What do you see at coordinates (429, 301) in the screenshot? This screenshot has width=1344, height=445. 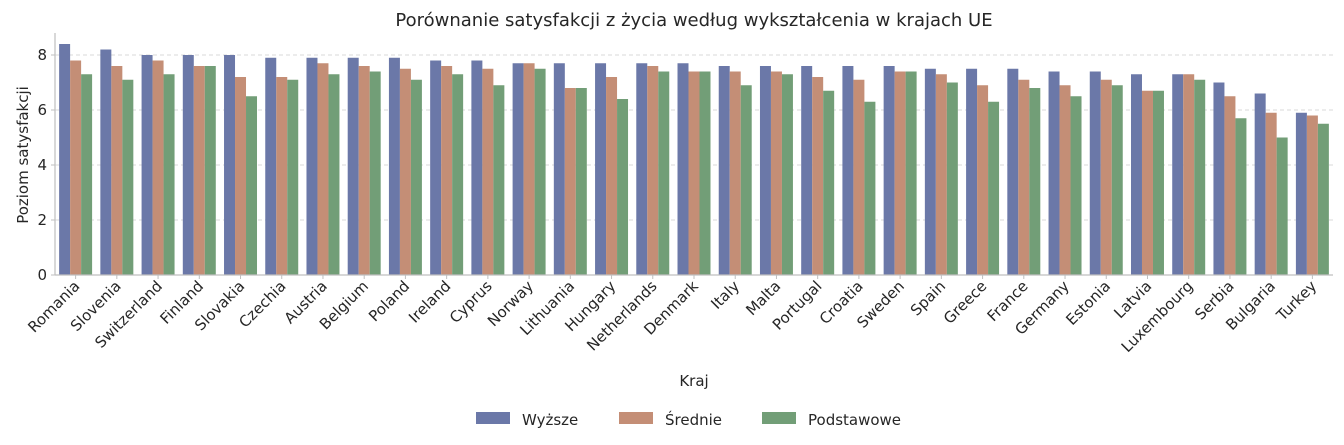 I see `x-tick-label: Ireland` at bounding box center [429, 301].